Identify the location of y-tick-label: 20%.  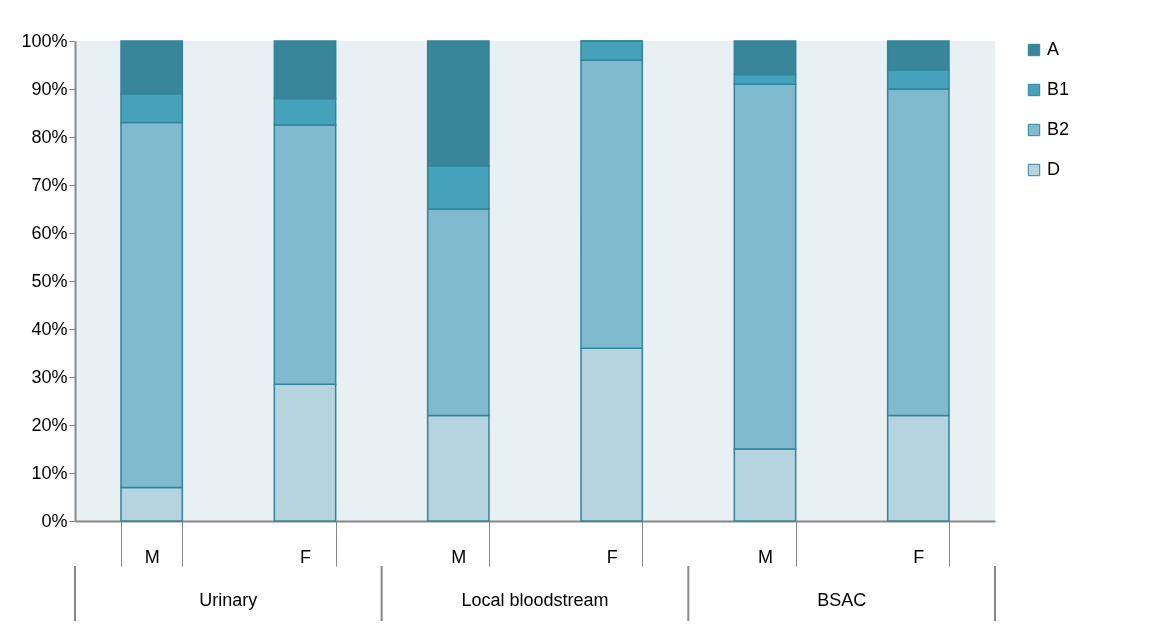
(49, 424).